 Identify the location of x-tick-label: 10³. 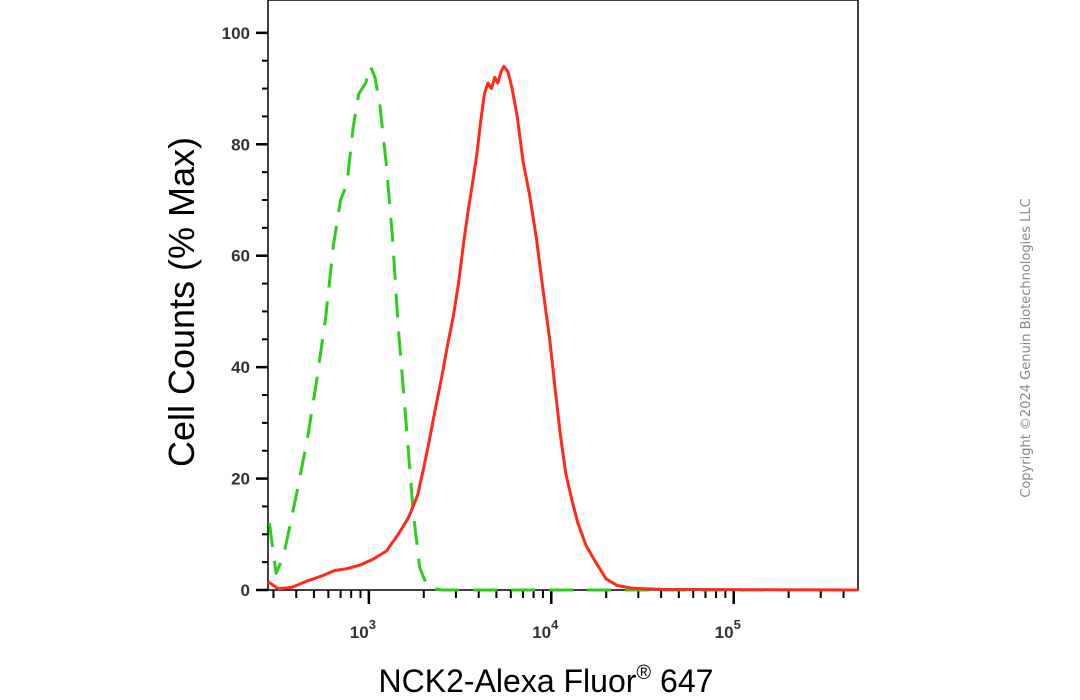
(363, 629).